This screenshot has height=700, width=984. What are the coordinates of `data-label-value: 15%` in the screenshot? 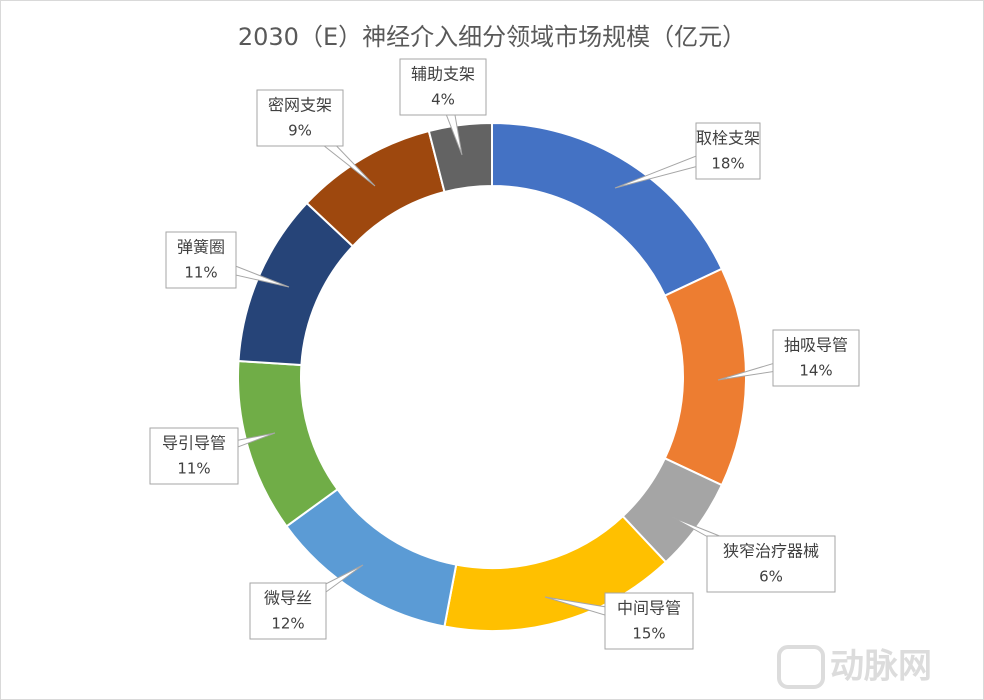 It's located at (648, 634).